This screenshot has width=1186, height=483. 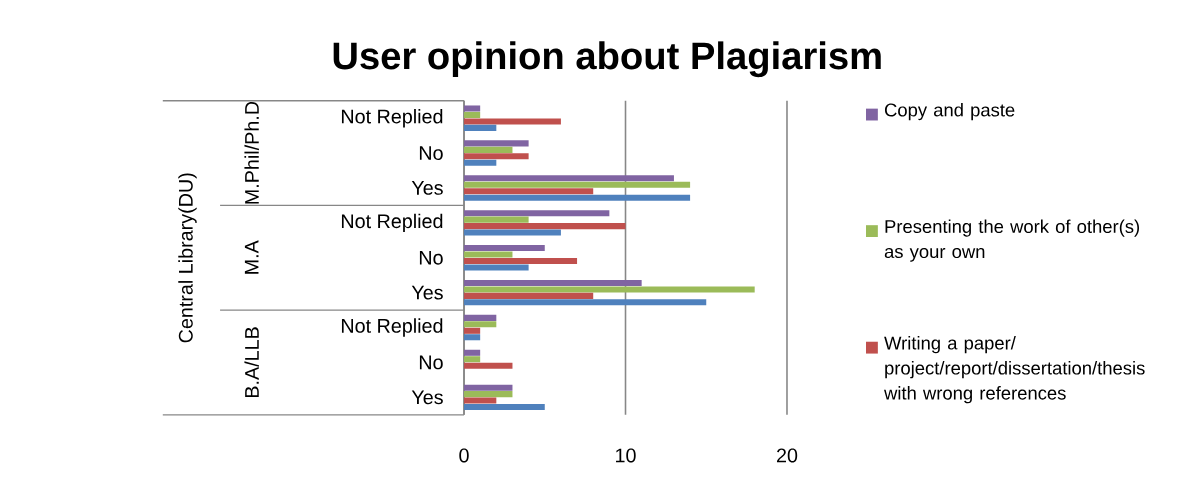 I want to click on x-tick-label: 0, so click(x=464, y=455).